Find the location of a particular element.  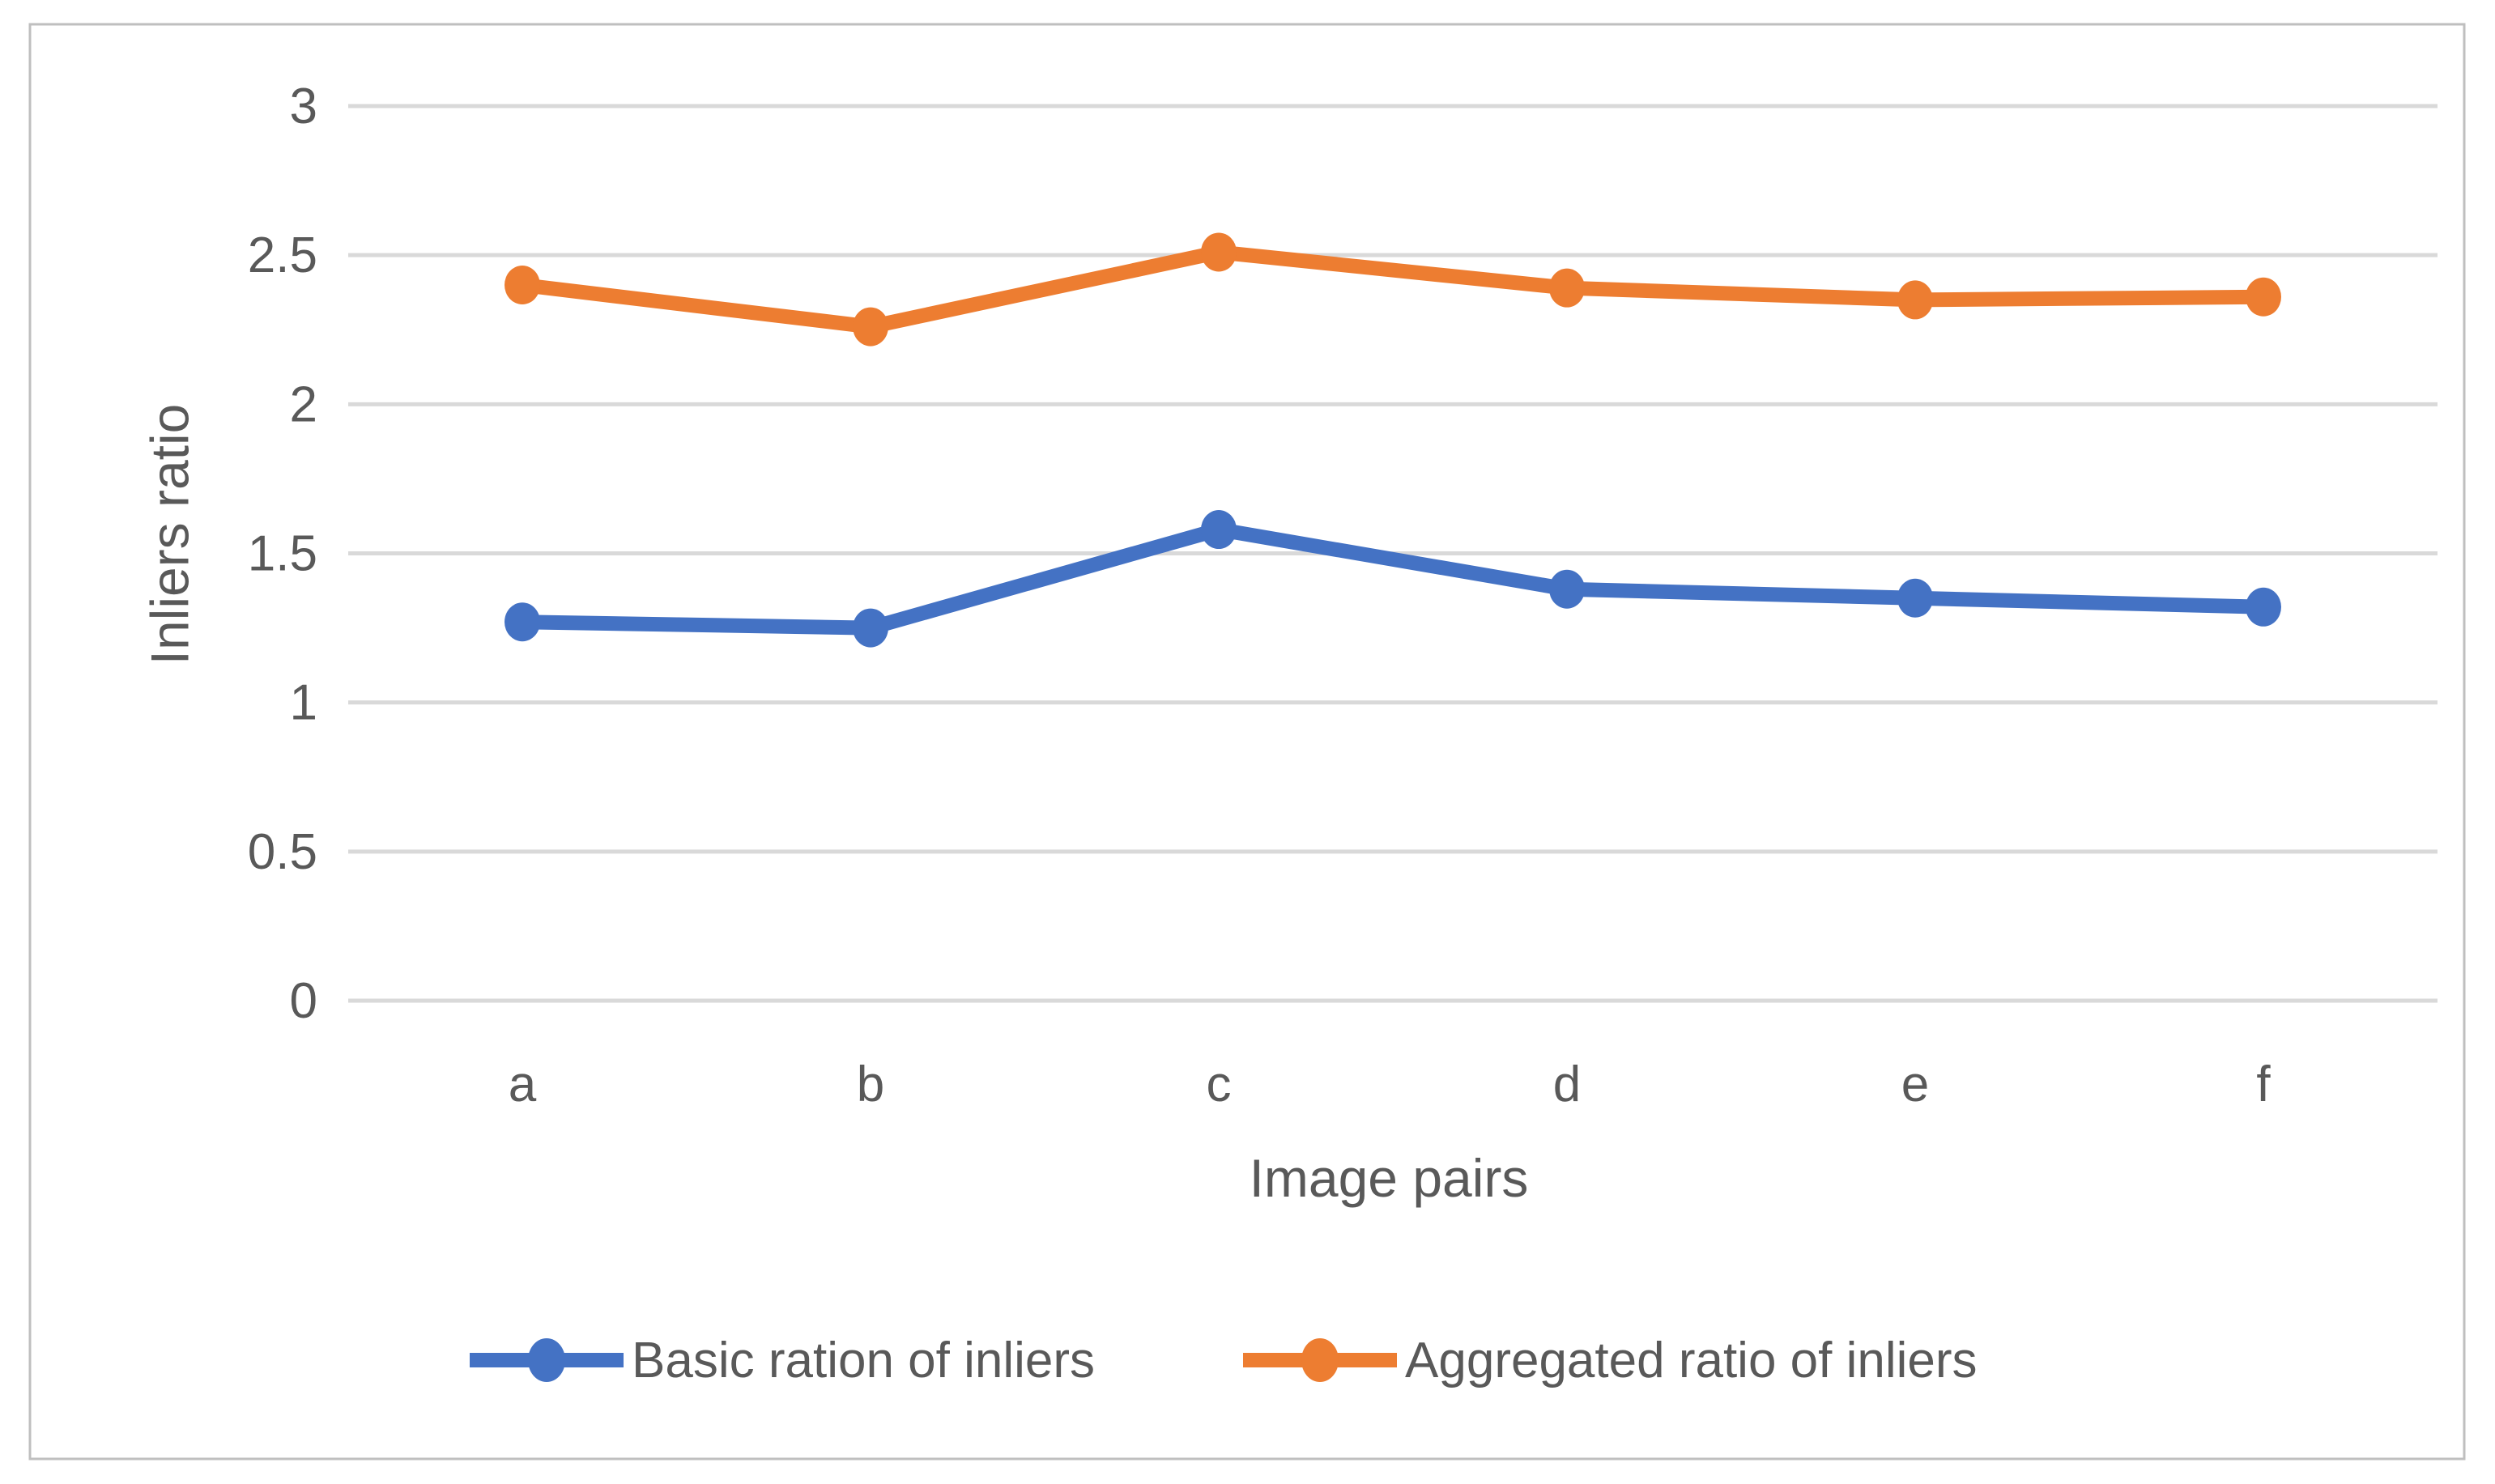

data-point-1-e is located at coordinates (1915, 300).